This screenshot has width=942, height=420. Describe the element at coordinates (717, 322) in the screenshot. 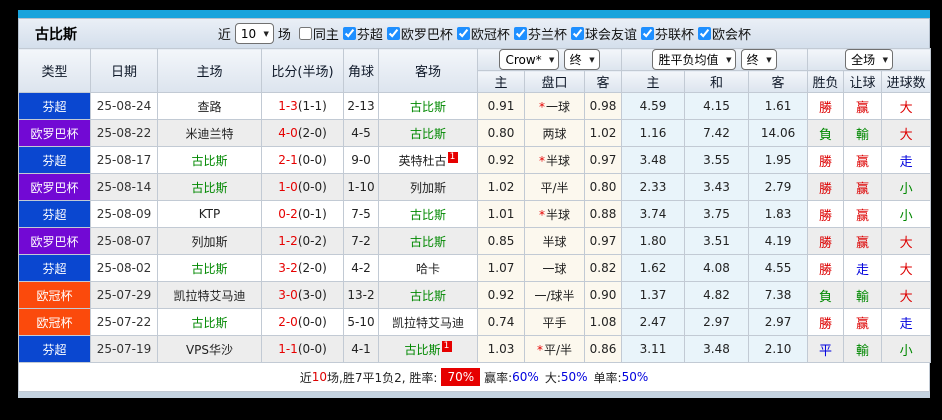

I see `avg-draw: 2.97` at that location.